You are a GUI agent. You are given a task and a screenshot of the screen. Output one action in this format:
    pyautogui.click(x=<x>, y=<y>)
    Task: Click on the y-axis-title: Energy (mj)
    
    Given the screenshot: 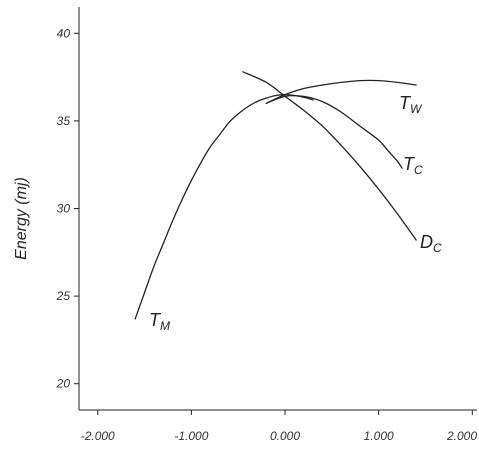 What is the action you would take?
    pyautogui.click(x=21, y=218)
    